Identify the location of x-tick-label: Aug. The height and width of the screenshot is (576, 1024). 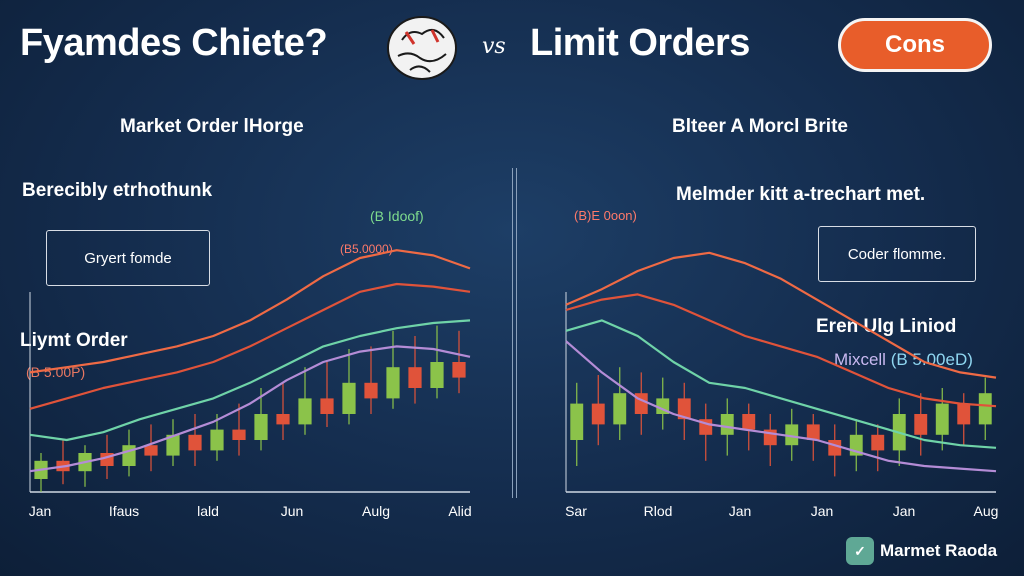
(986, 511).